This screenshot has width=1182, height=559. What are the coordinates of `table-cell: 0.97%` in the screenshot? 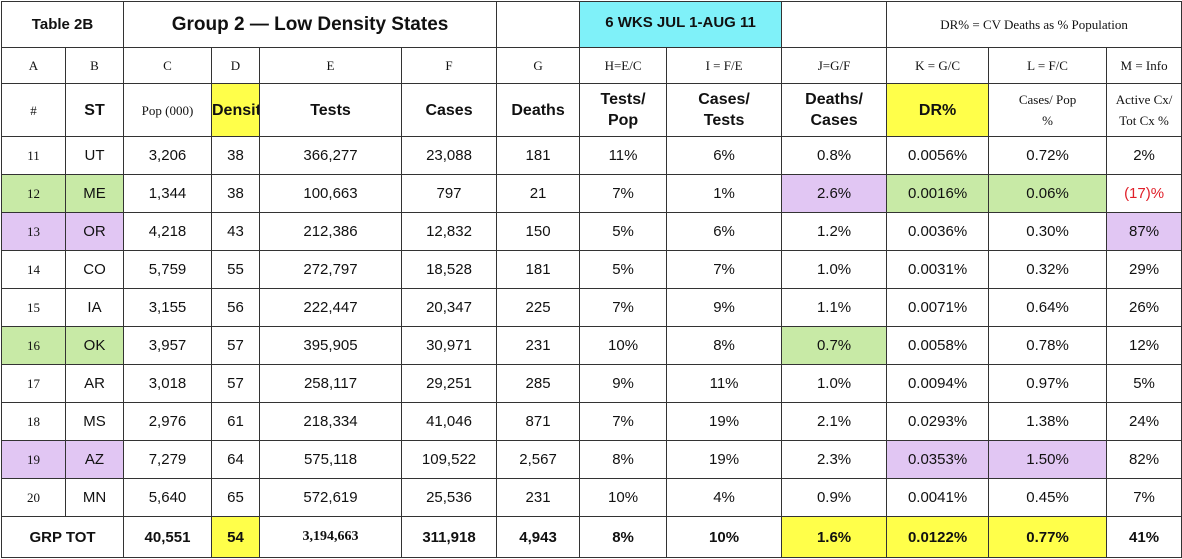 It's located at (1048, 383).